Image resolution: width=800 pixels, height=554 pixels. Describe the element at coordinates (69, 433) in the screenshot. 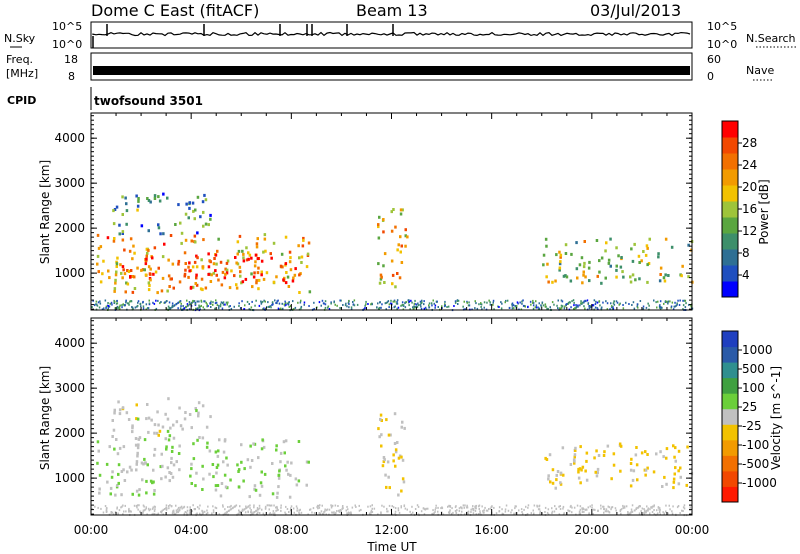

I see `y-tick-label: 2000` at that location.